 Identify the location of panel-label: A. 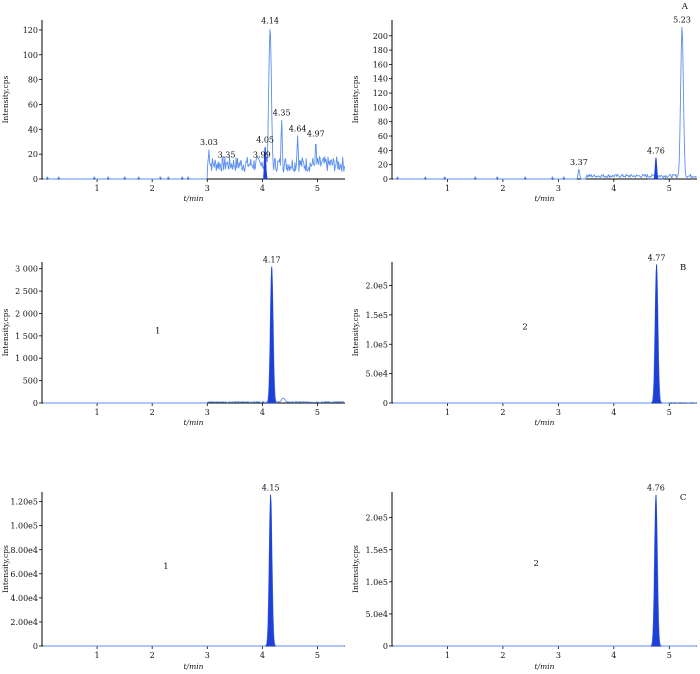
(685, 7).